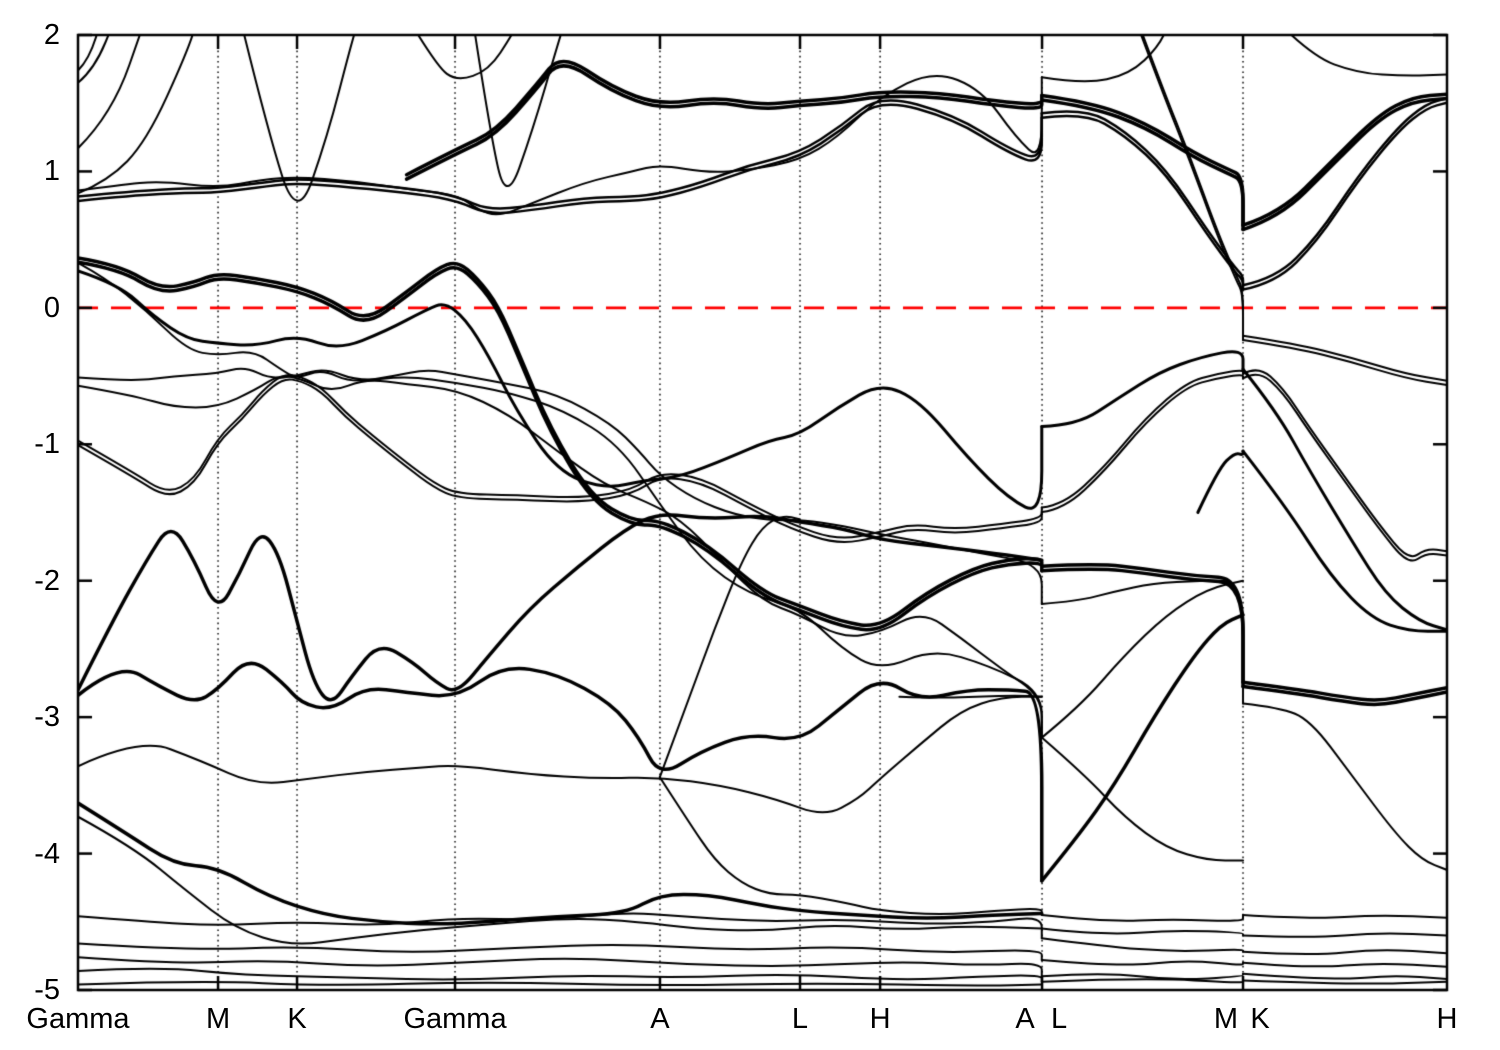 The height and width of the screenshot is (1050, 1500). What do you see at coordinates (47, 717) in the screenshot?
I see `y-axis-tick-label: -3` at bounding box center [47, 717].